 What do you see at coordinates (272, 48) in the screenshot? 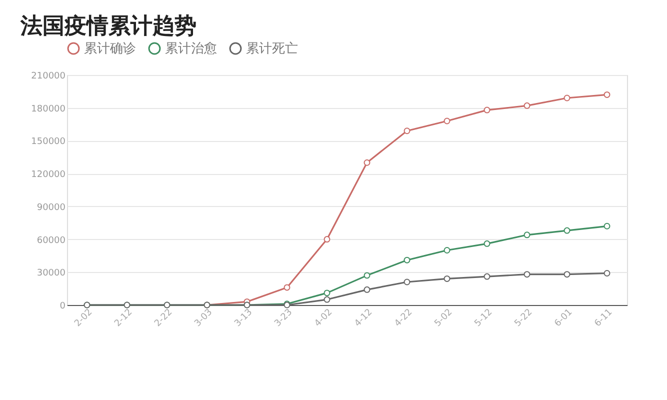
I see `legend-label: 累计死亡` at bounding box center [272, 48].